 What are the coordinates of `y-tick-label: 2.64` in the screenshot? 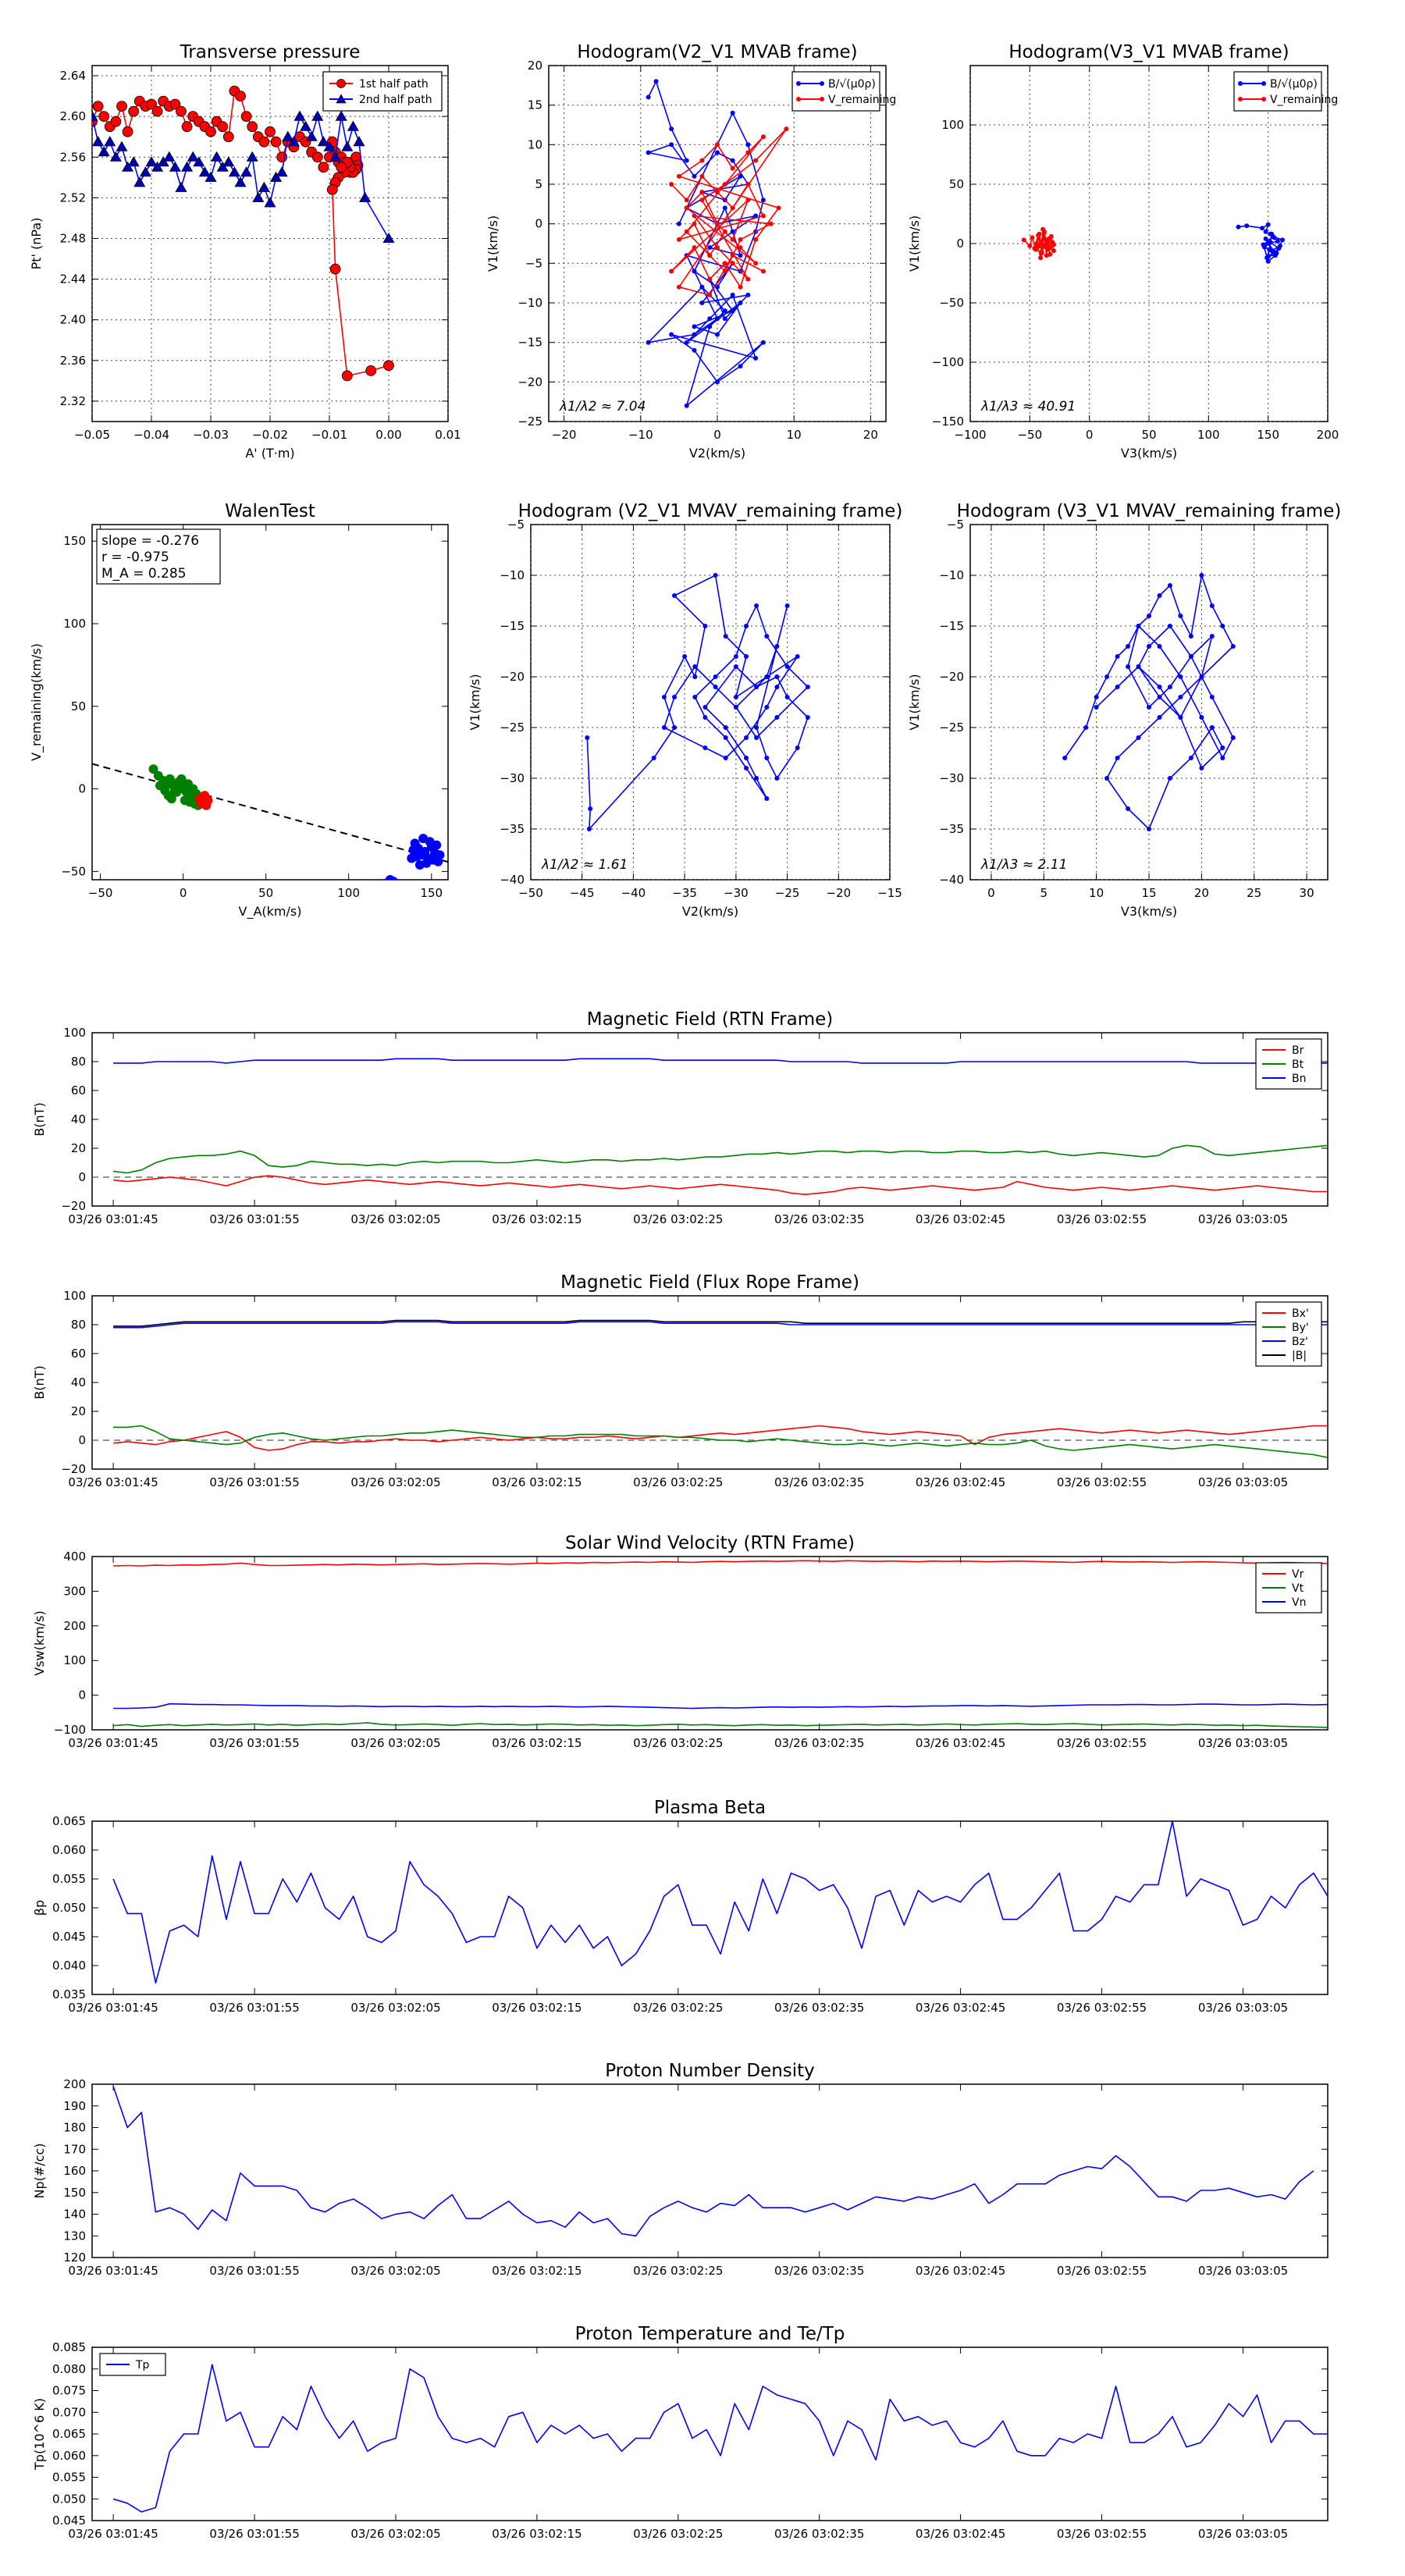 It's located at (73, 76).